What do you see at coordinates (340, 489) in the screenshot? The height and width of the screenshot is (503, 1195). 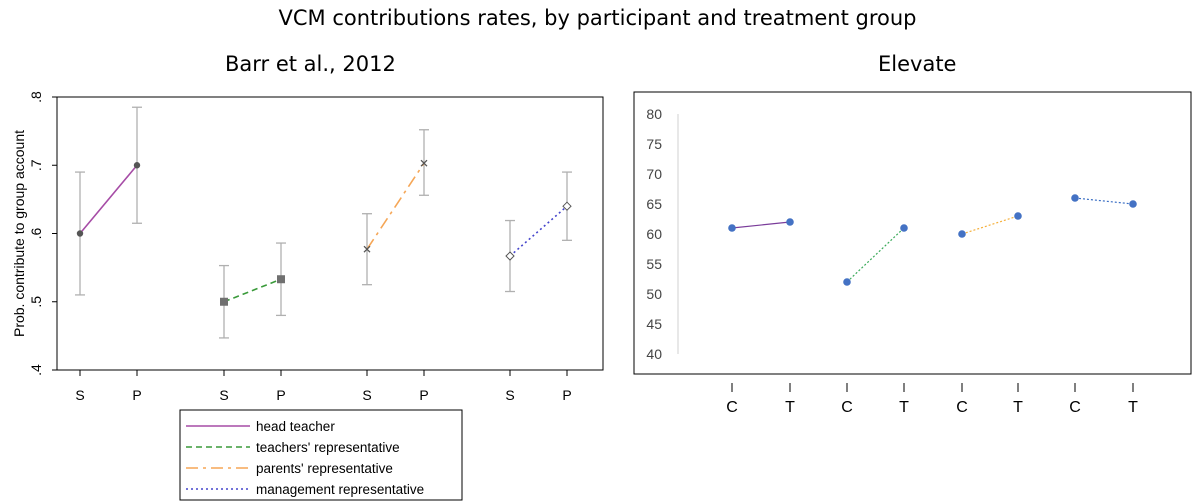 I see `legend-label: management representative` at bounding box center [340, 489].